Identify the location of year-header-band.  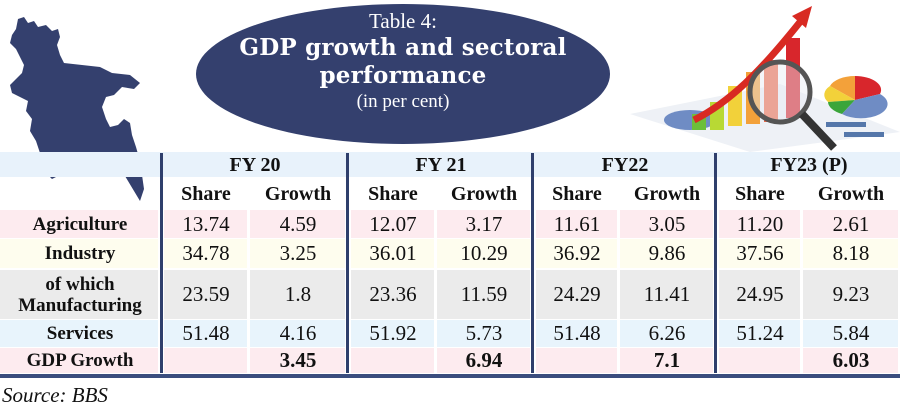
(450, 164).